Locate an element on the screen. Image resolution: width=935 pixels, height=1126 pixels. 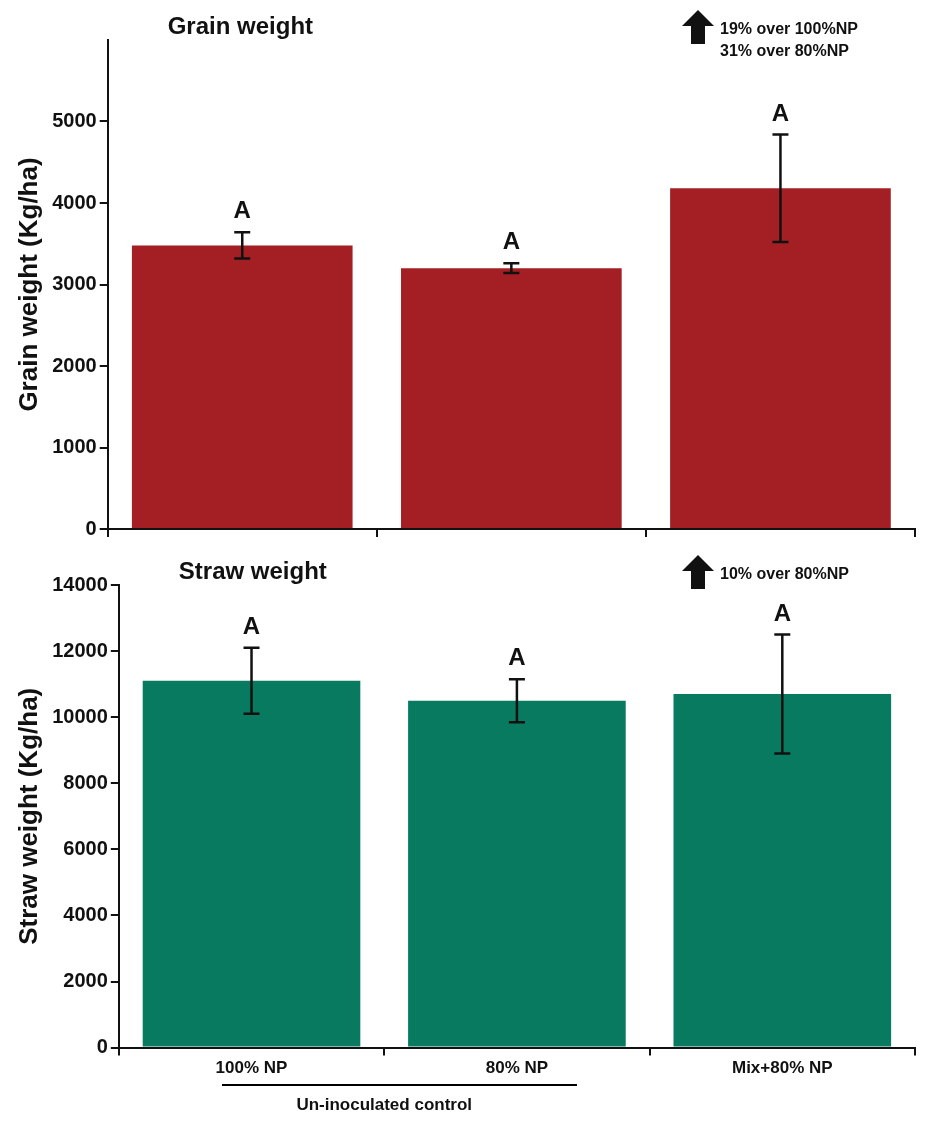
y-axis-title: Straw weight (Kg/ha) is located at coordinates (27, 816).